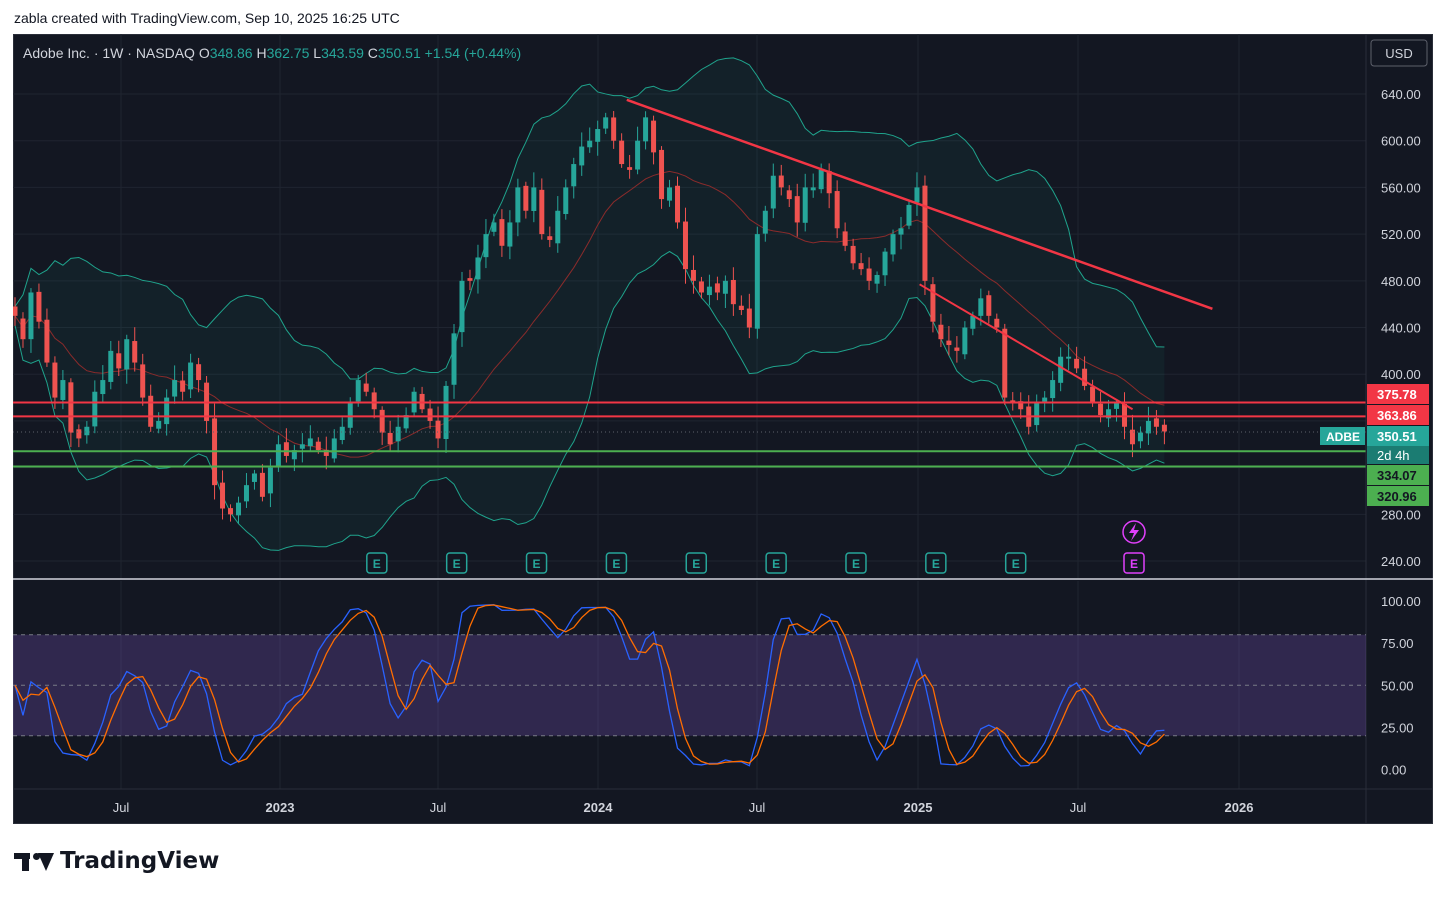 The image size is (1446, 900). What do you see at coordinates (1134, 563) in the screenshot?
I see `upcoming-earnings-marker` at bounding box center [1134, 563].